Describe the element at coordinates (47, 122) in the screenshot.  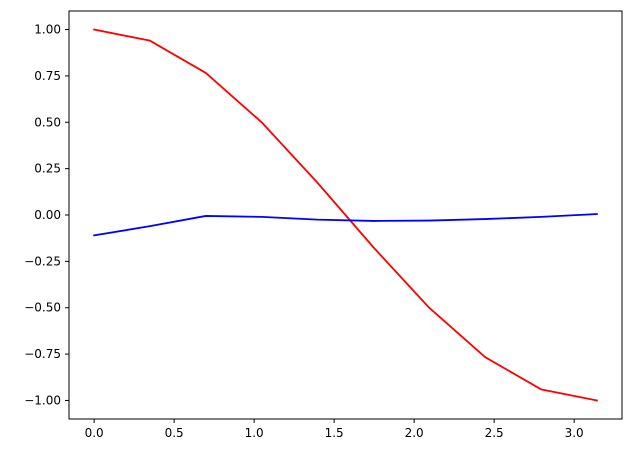
I see `y-tick-label: 0.50` at that location.